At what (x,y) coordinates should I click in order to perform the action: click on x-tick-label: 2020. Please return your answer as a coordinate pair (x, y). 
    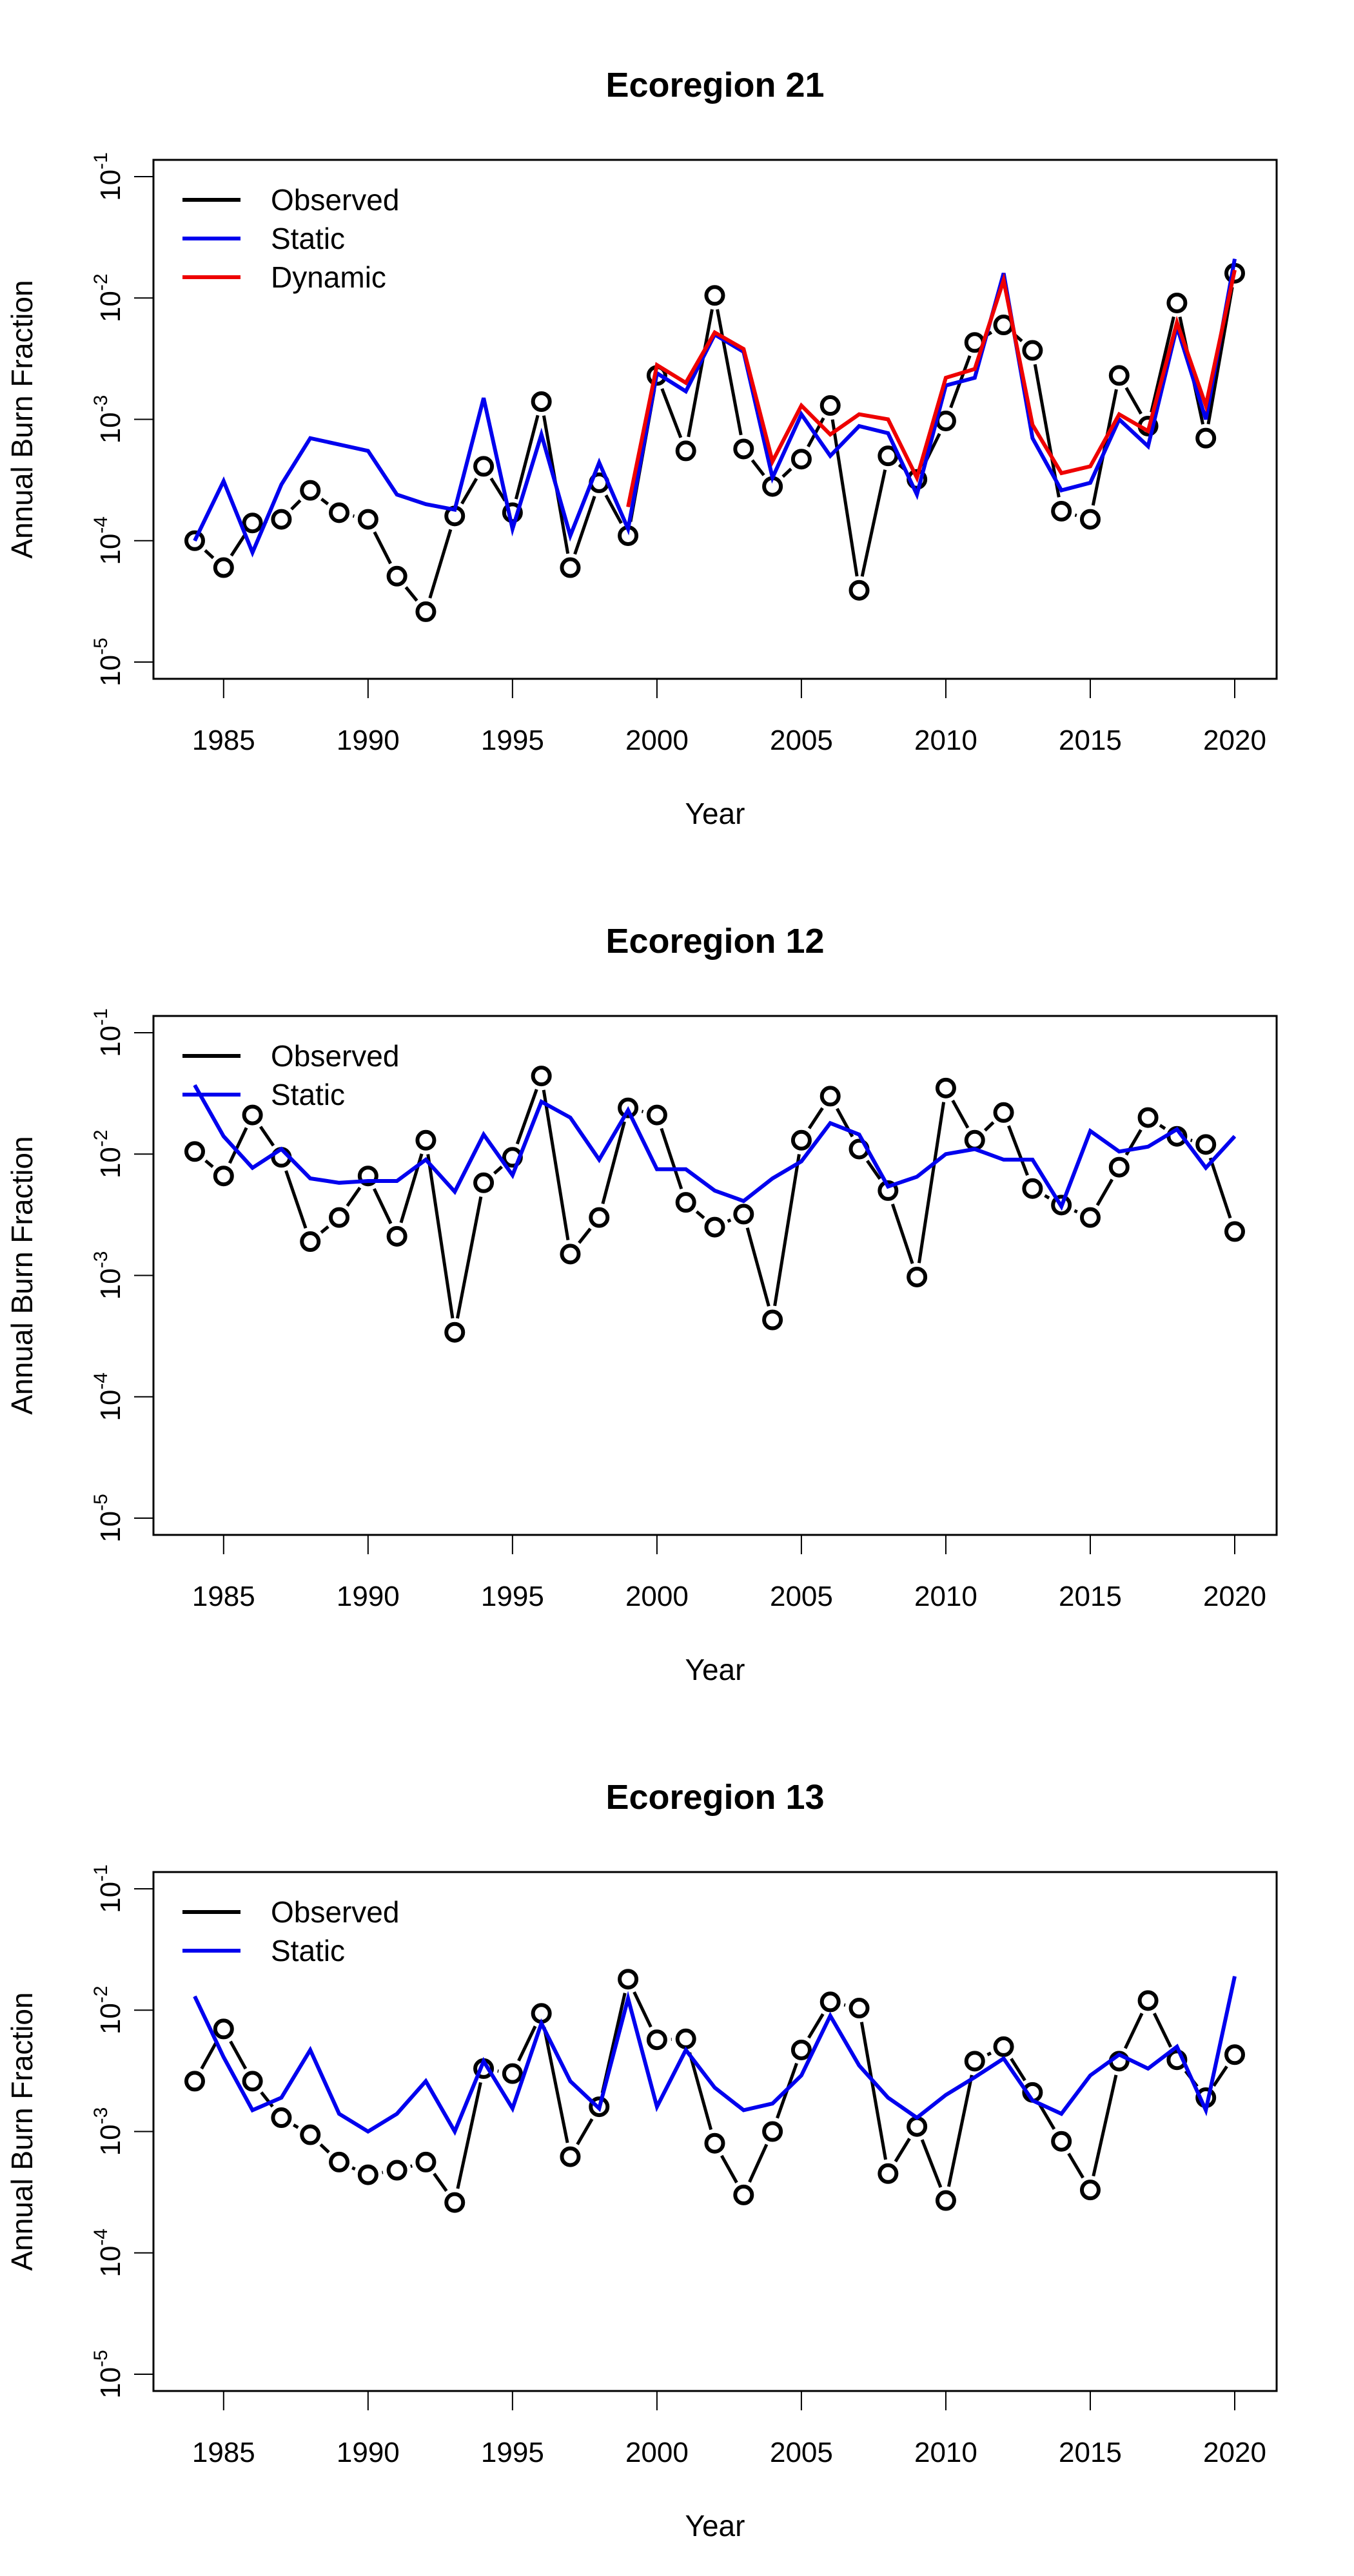
    Looking at the image, I should click on (1234, 2452).